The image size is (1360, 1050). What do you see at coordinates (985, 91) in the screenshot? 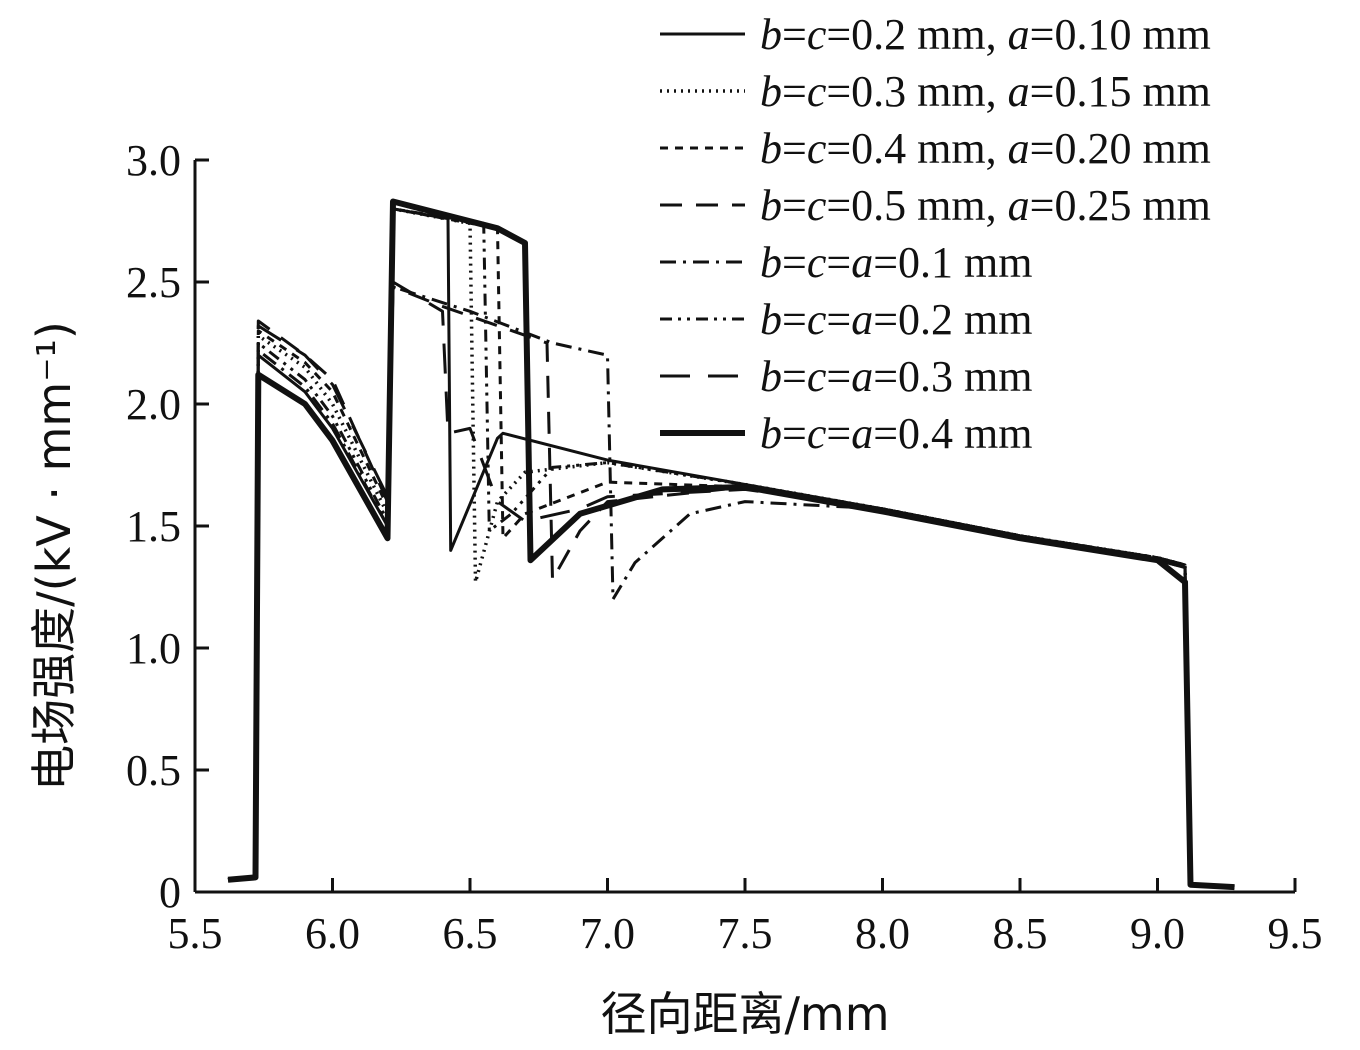
I see `legend-label: b=c=0.3 mm, a=0.15 mm` at bounding box center [985, 91].